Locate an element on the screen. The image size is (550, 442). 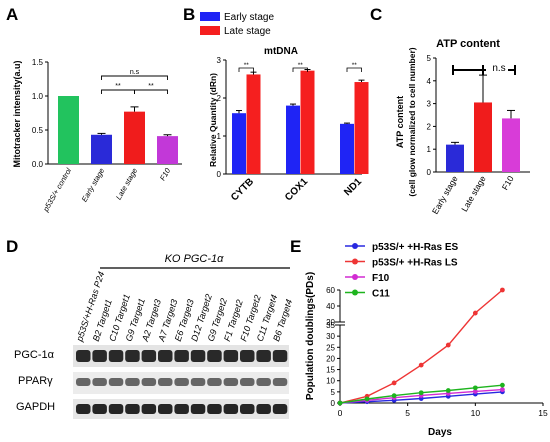
chart-e-ytick-label-upper: 20 is located at coordinates (330, 322).